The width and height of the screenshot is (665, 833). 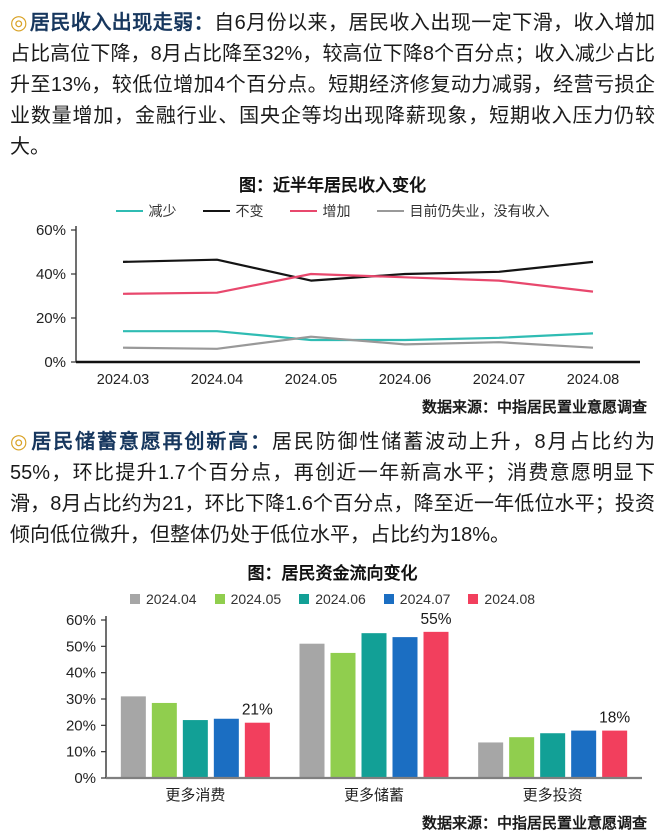 I want to click on legend-label: 目前仍失业，没有收入, so click(x=479, y=211).